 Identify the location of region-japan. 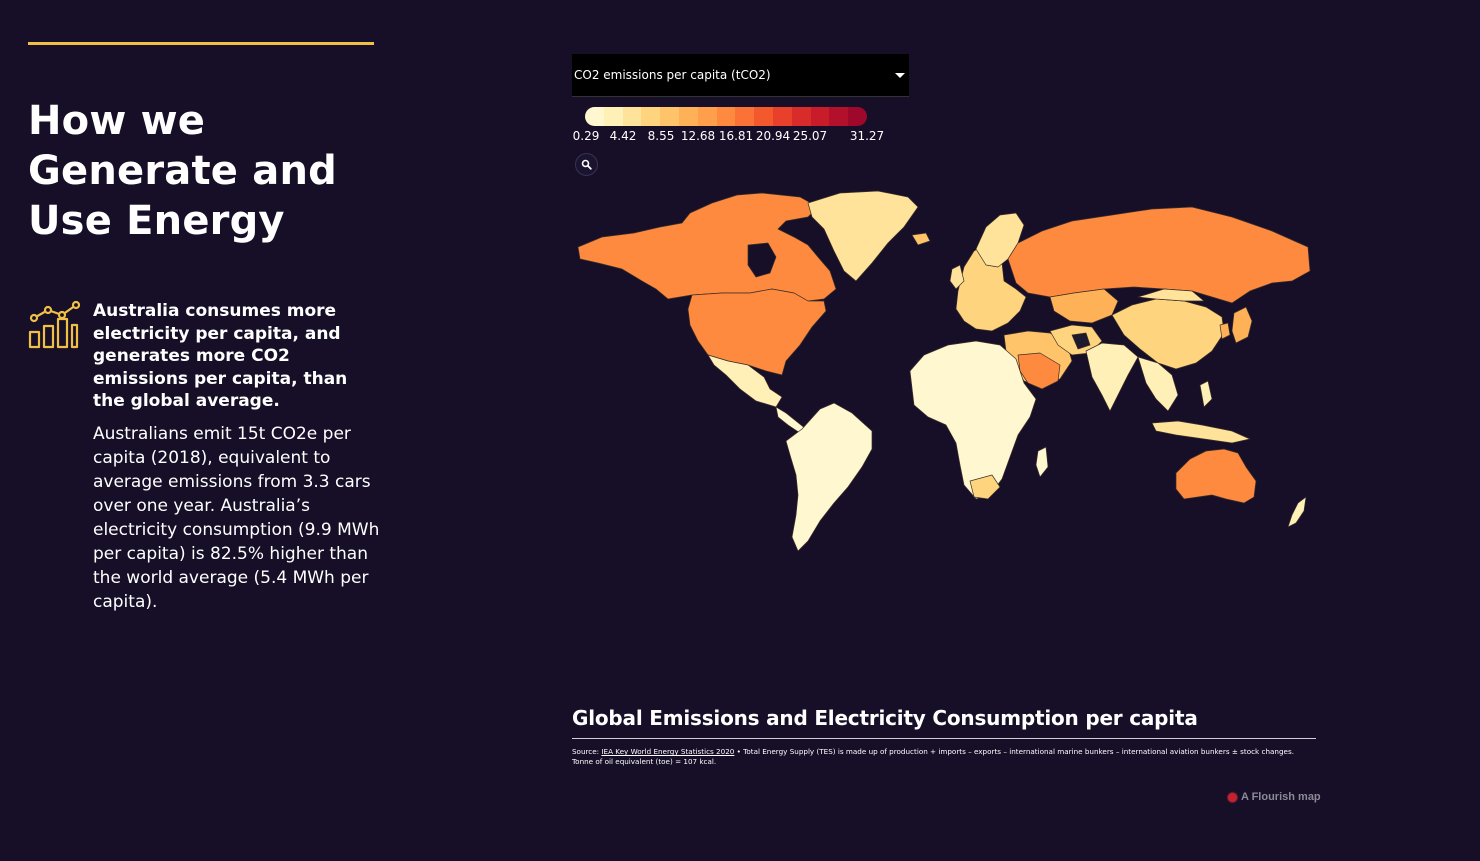
(1242, 325).